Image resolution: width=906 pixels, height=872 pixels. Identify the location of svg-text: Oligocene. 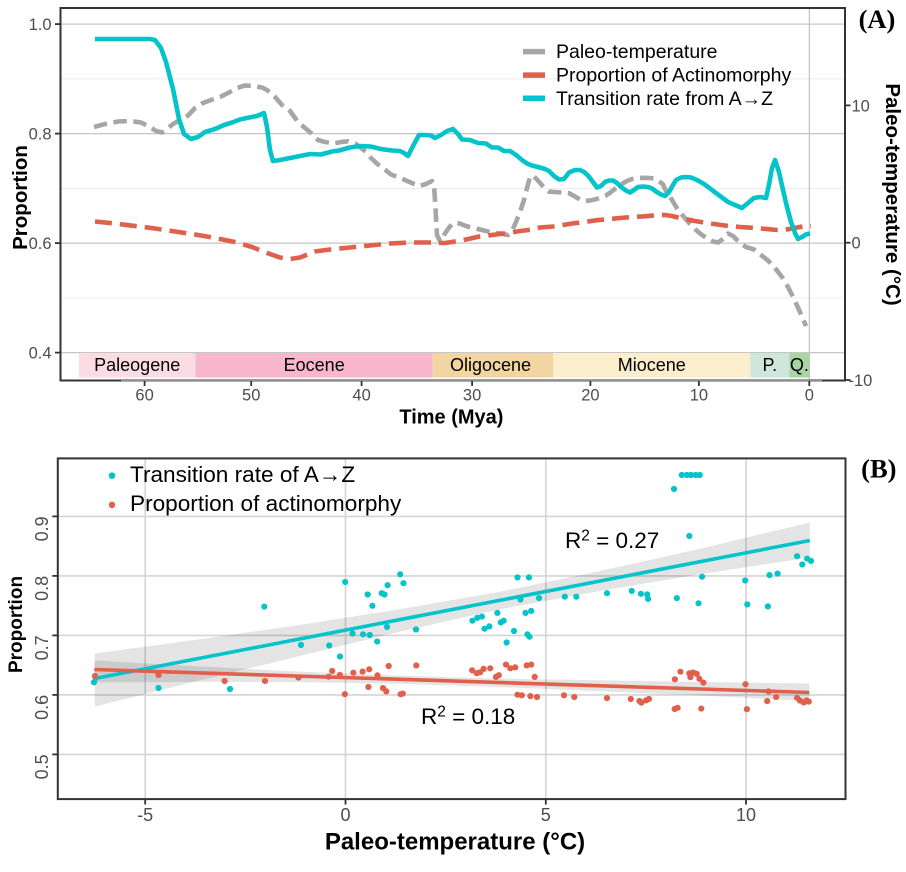
(490, 365).